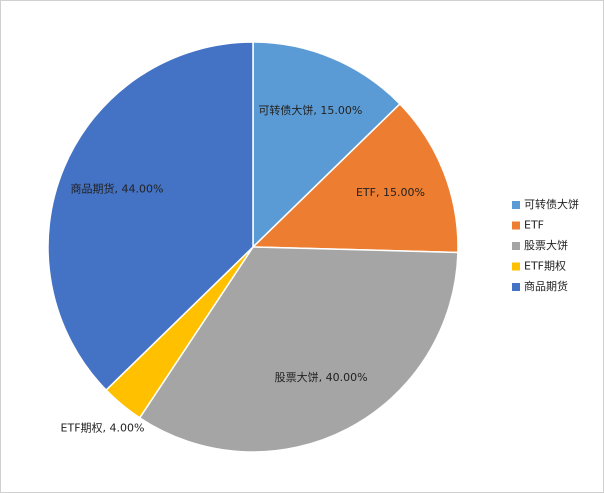 This screenshot has width=604, height=493. I want to click on data-label: 商品期货, 44.00%, so click(117, 189).